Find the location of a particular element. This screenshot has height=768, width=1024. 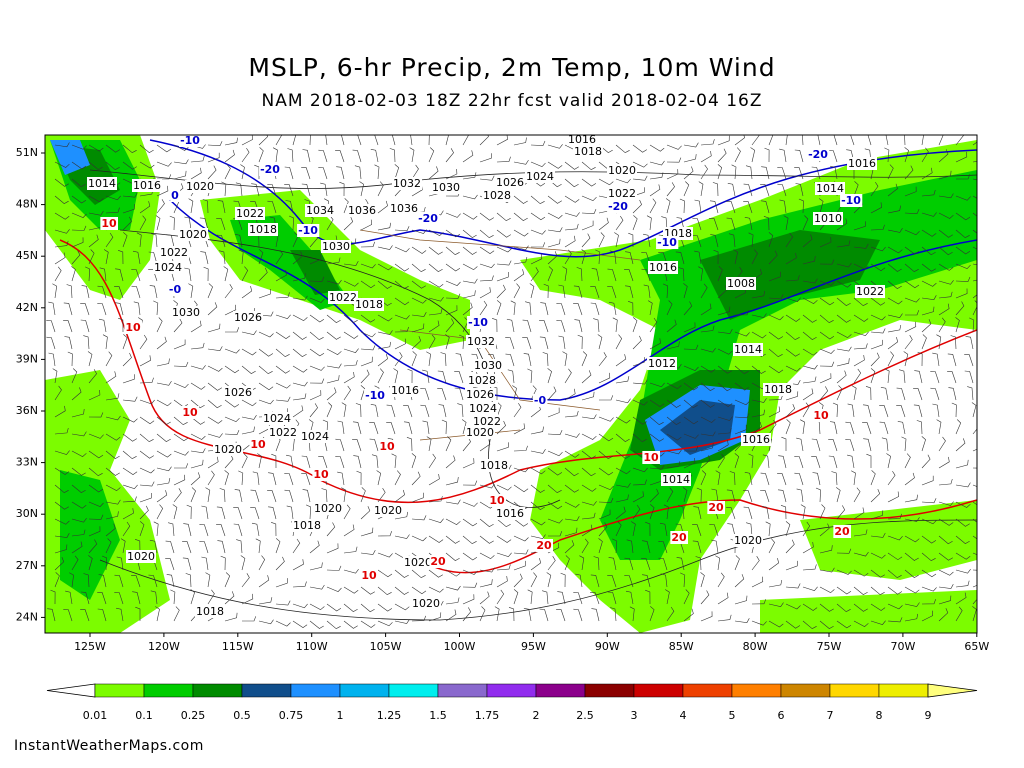

warm-isotherm-label: 10 is located at coordinates (190, 412).